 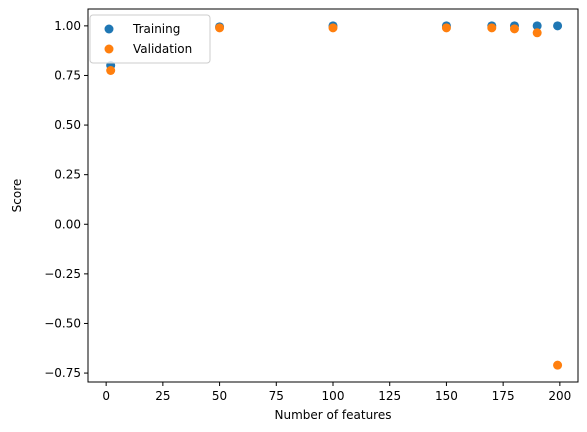 What do you see at coordinates (62, 274) in the screenshot?
I see `y-tick-label: −0.25` at bounding box center [62, 274].